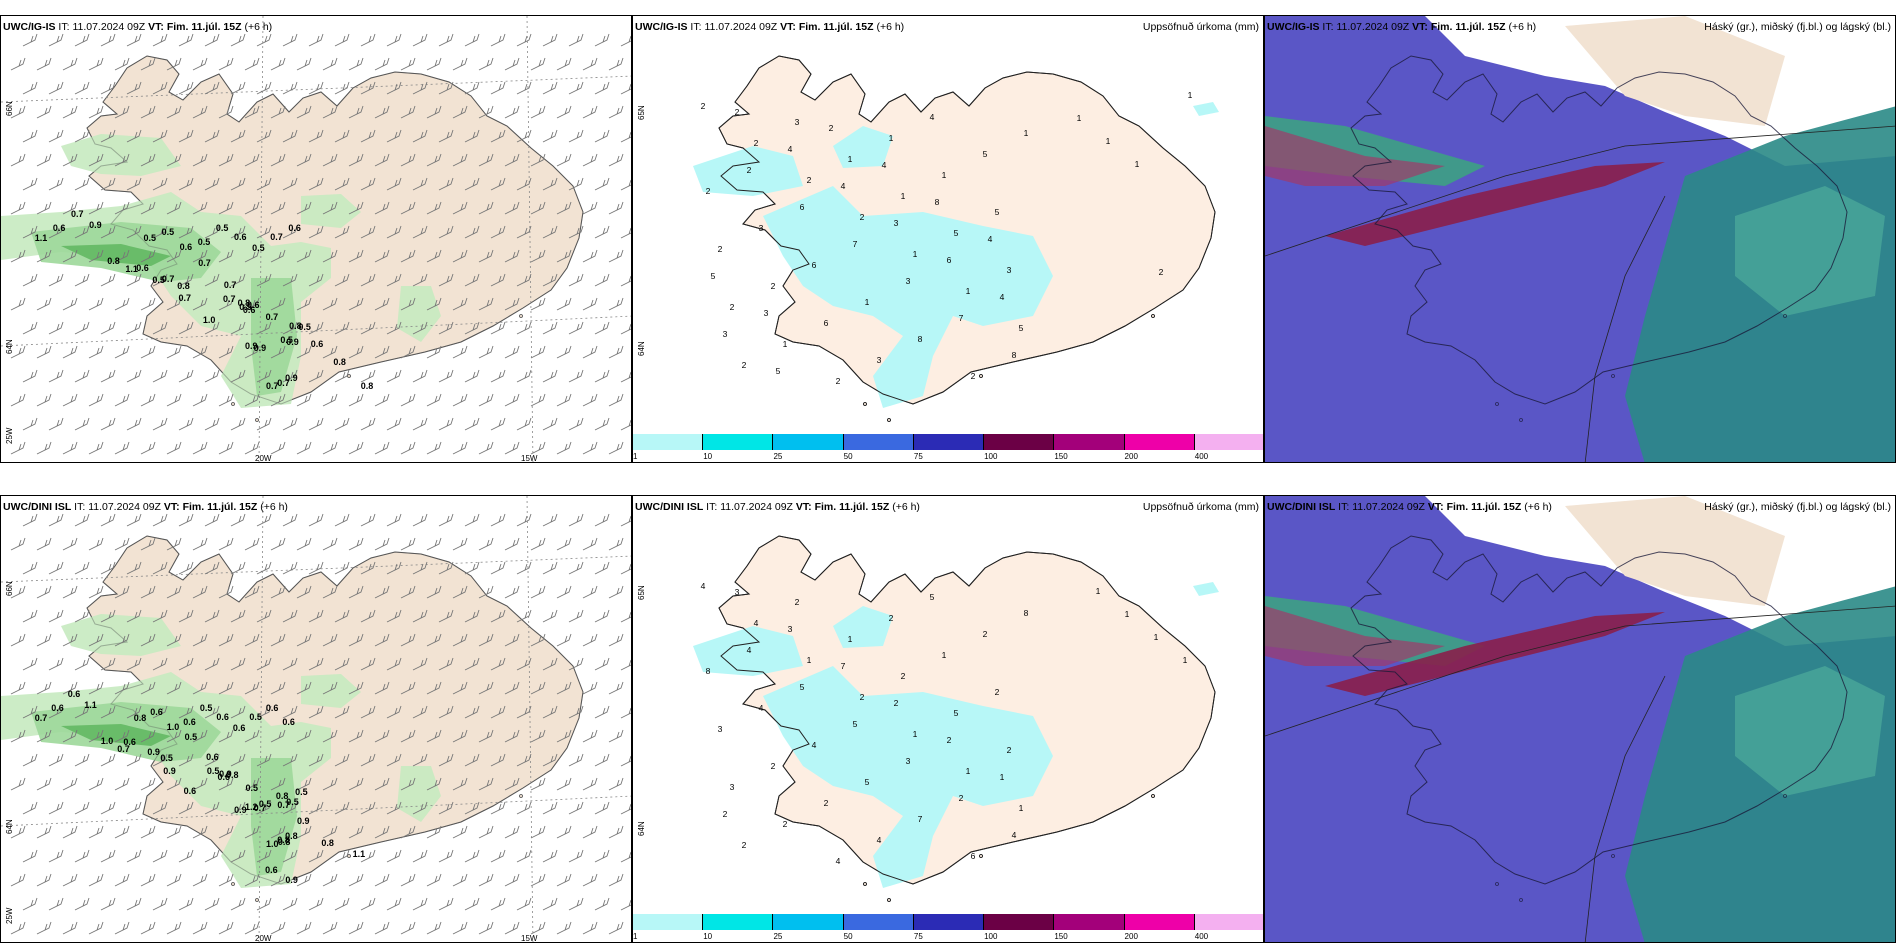 This screenshot has width=1900, height=950. What do you see at coordinates (641, 828) in the screenshot?
I see `lat-label: 64N` at bounding box center [641, 828].